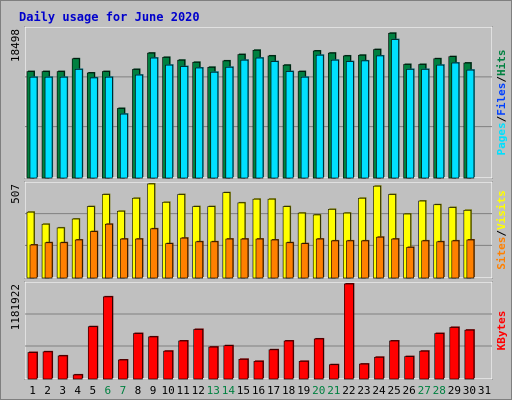  Describe the element at coordinates (153, 390) in the screenshot. I see `day-label-9: 9` at that location.